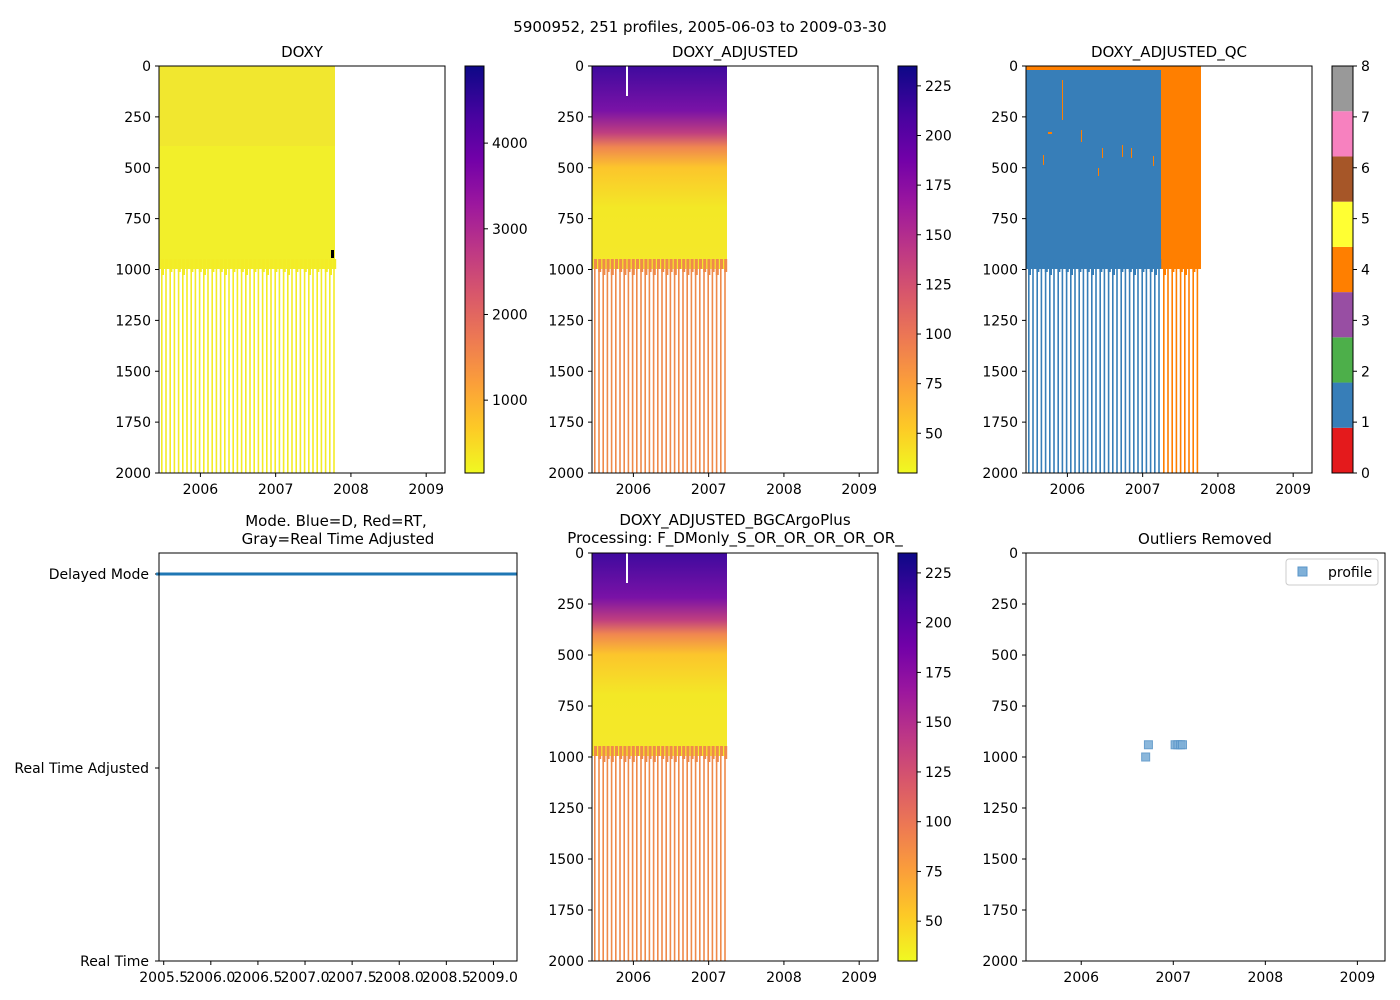 The height and width of the screenshot is (1000, 1400). I want to click on y-tick-label: 1750, so click(566, 911).